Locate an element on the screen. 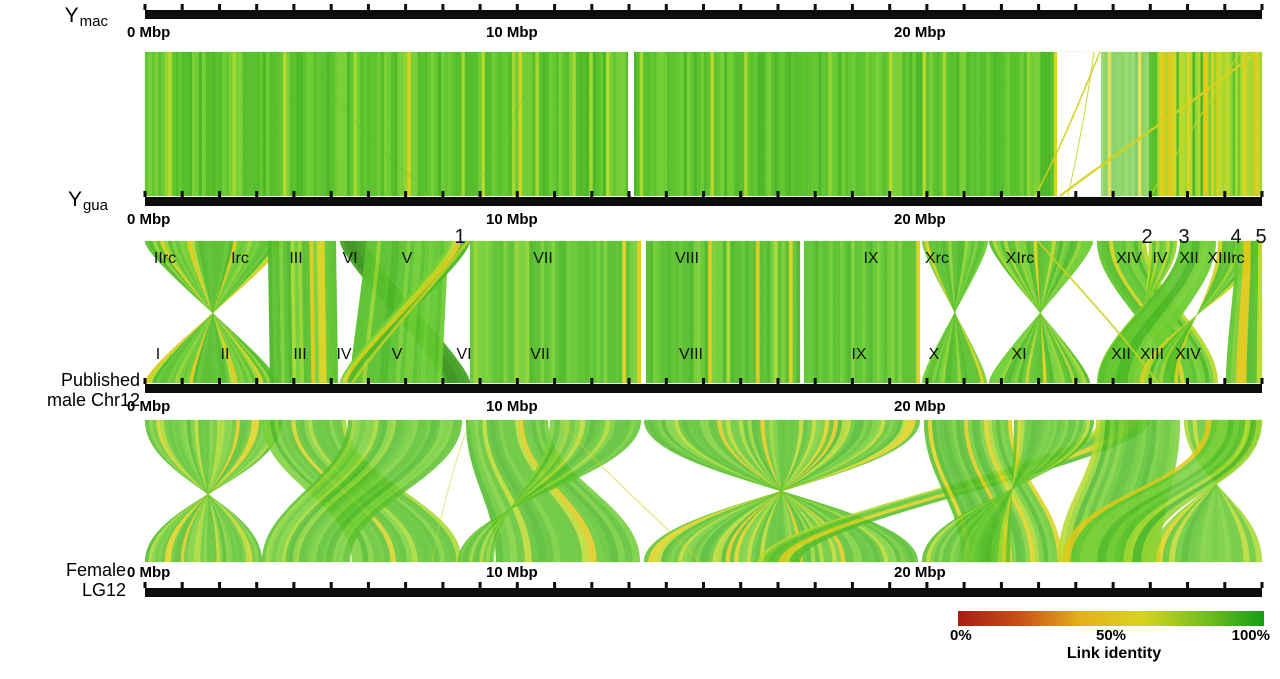 The image size is (1280, 679). track-label-female-lg12: Female LG12 is located at coordinates (63, 580).